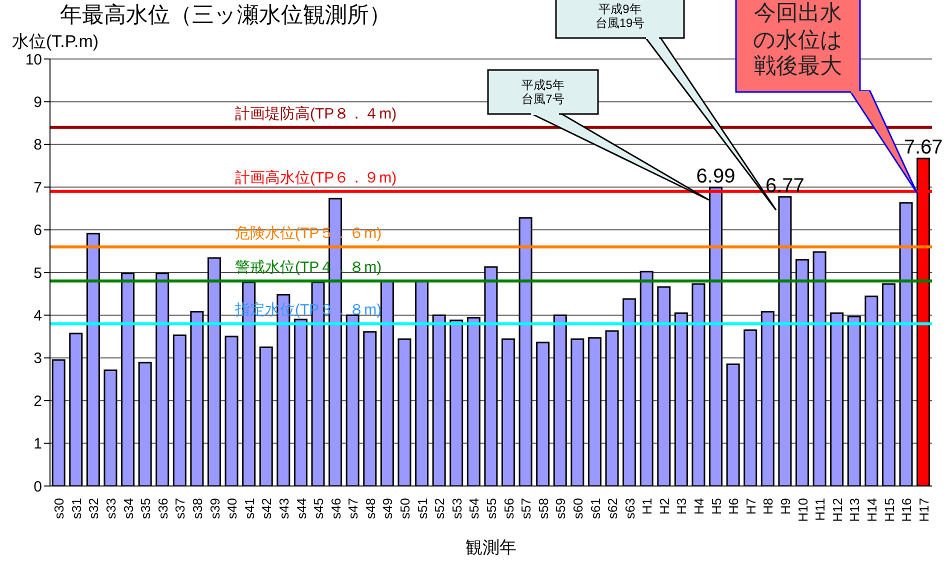 The image size is (950, 564). I want to click on x-tick-label: H17, so click(924, 510).